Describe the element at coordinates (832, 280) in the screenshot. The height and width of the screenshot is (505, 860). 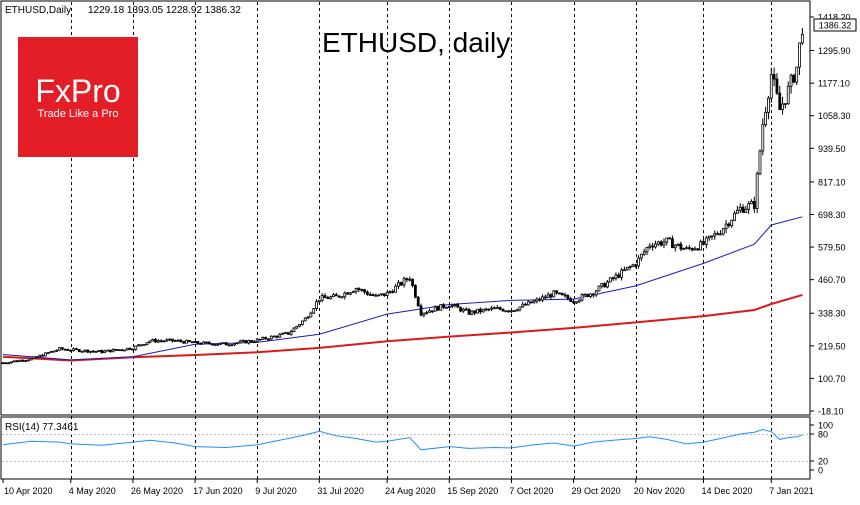
I see `y-tick-label: 460.70` at that location.